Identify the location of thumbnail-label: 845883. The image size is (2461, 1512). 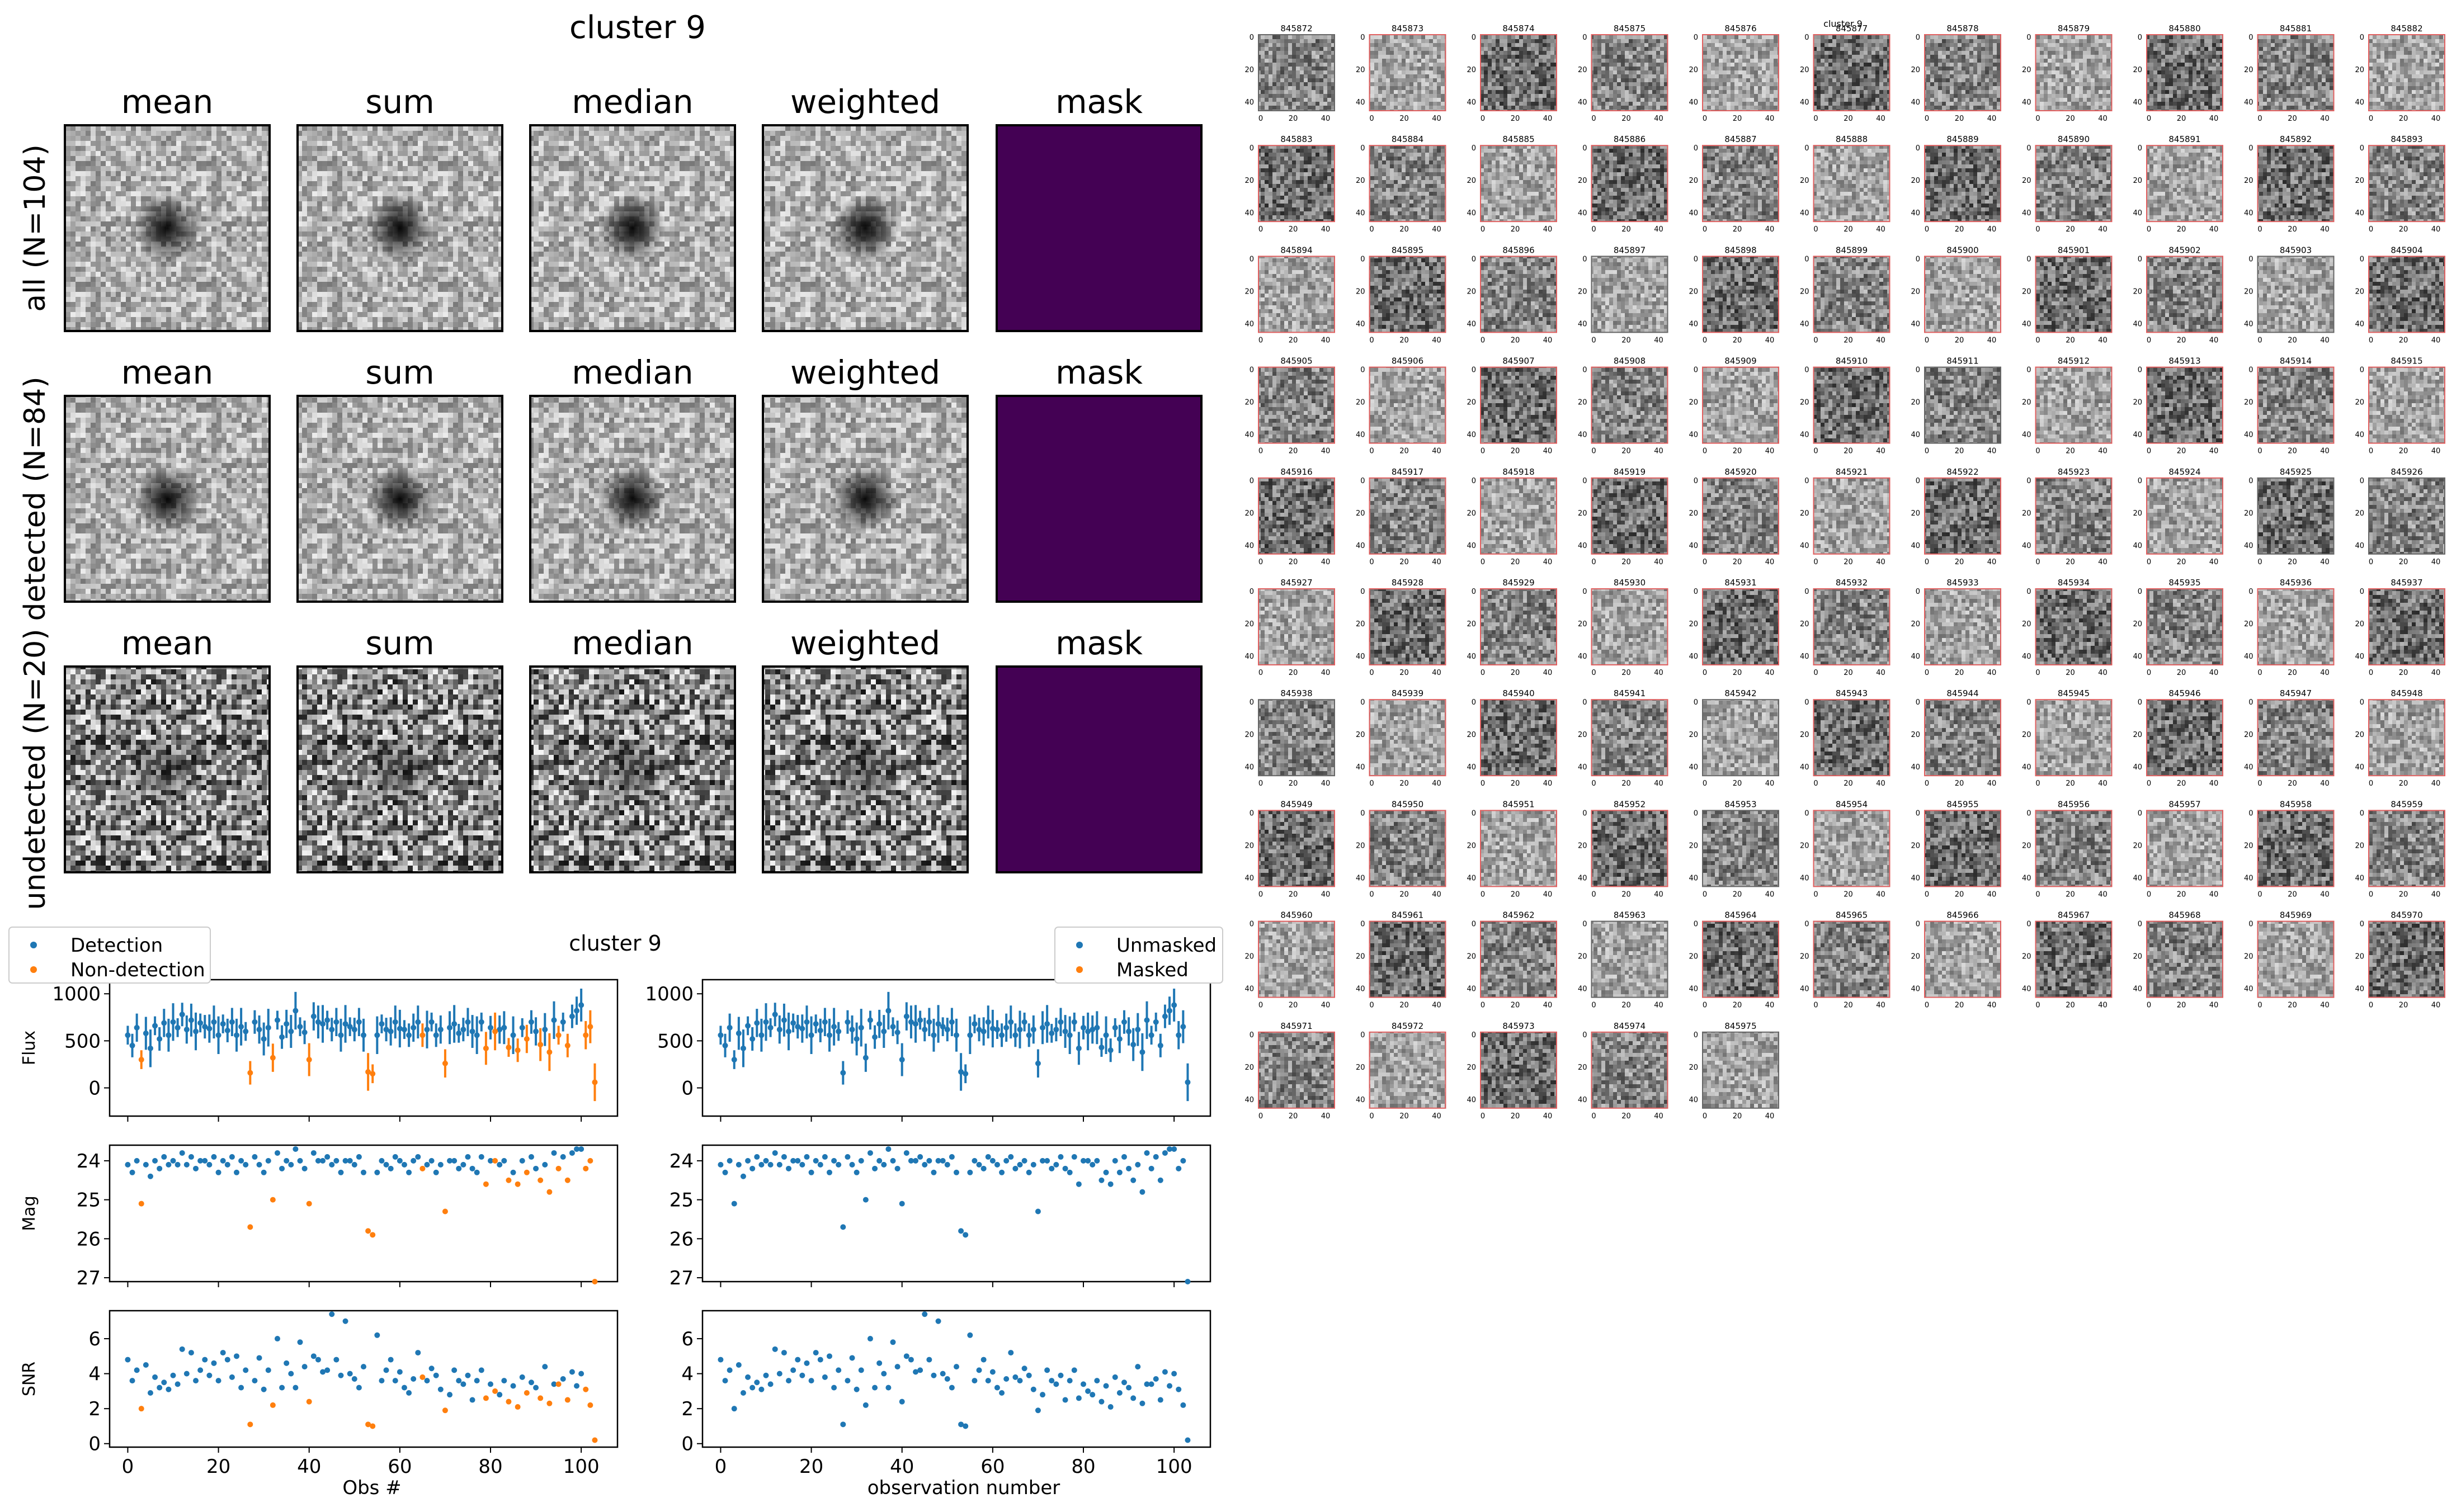
(1296, 139).